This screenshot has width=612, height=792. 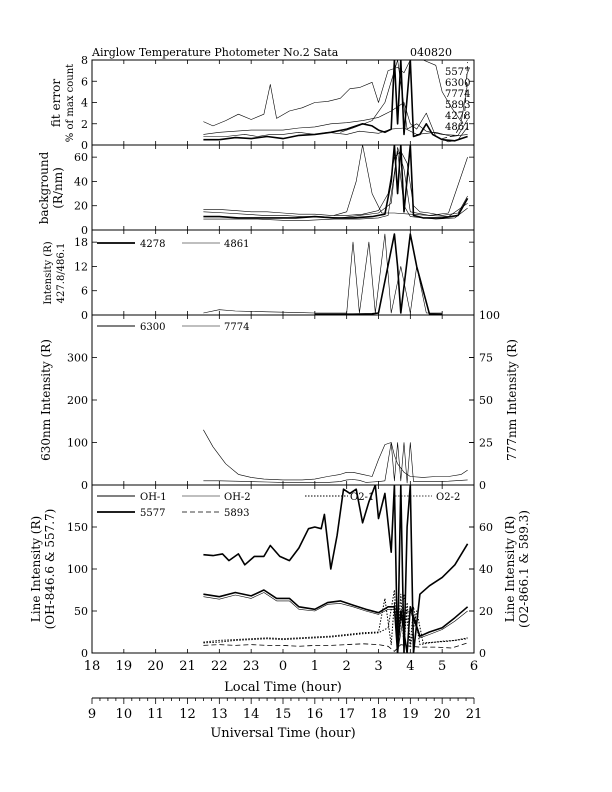 What do you see at coordinates (486, 611) in the screenshot?
I see `ytick-right-label: 20` at bounding box center [486, 611].